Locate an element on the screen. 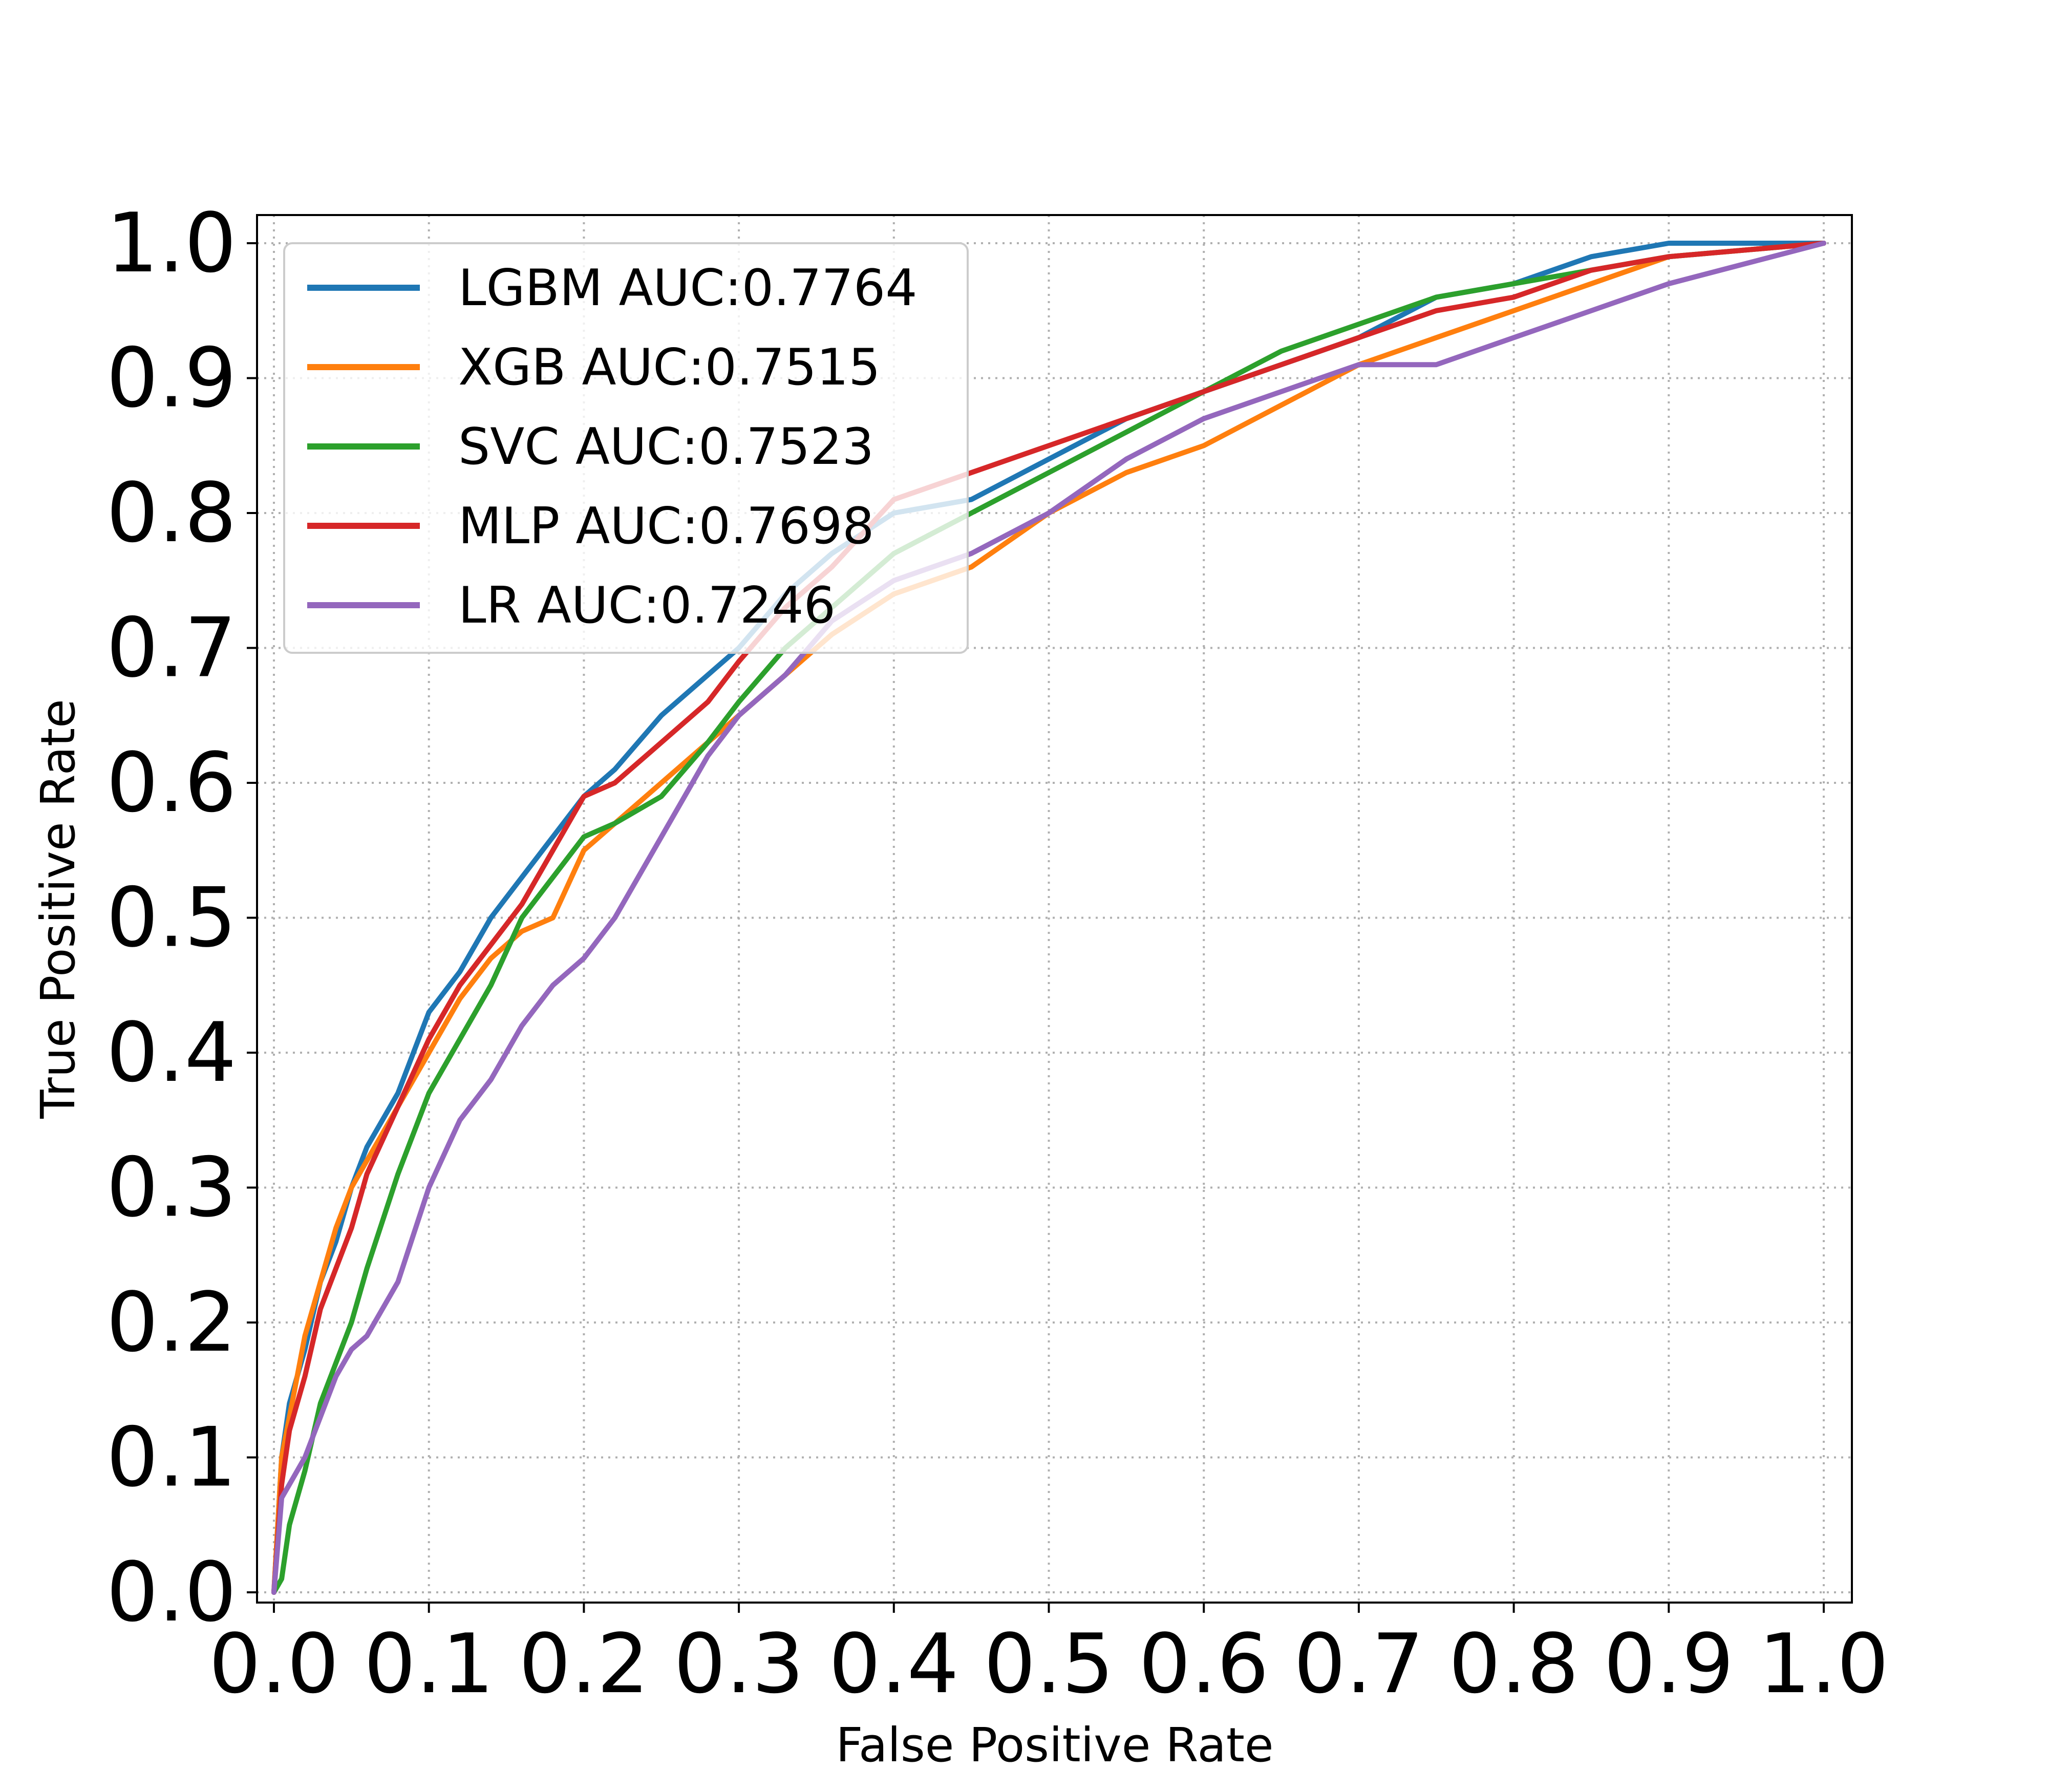 Image resolution: width=2048 pixels, height=1792 pixels. y-tick-label: 0.8 is located at coordinates (171, 513).